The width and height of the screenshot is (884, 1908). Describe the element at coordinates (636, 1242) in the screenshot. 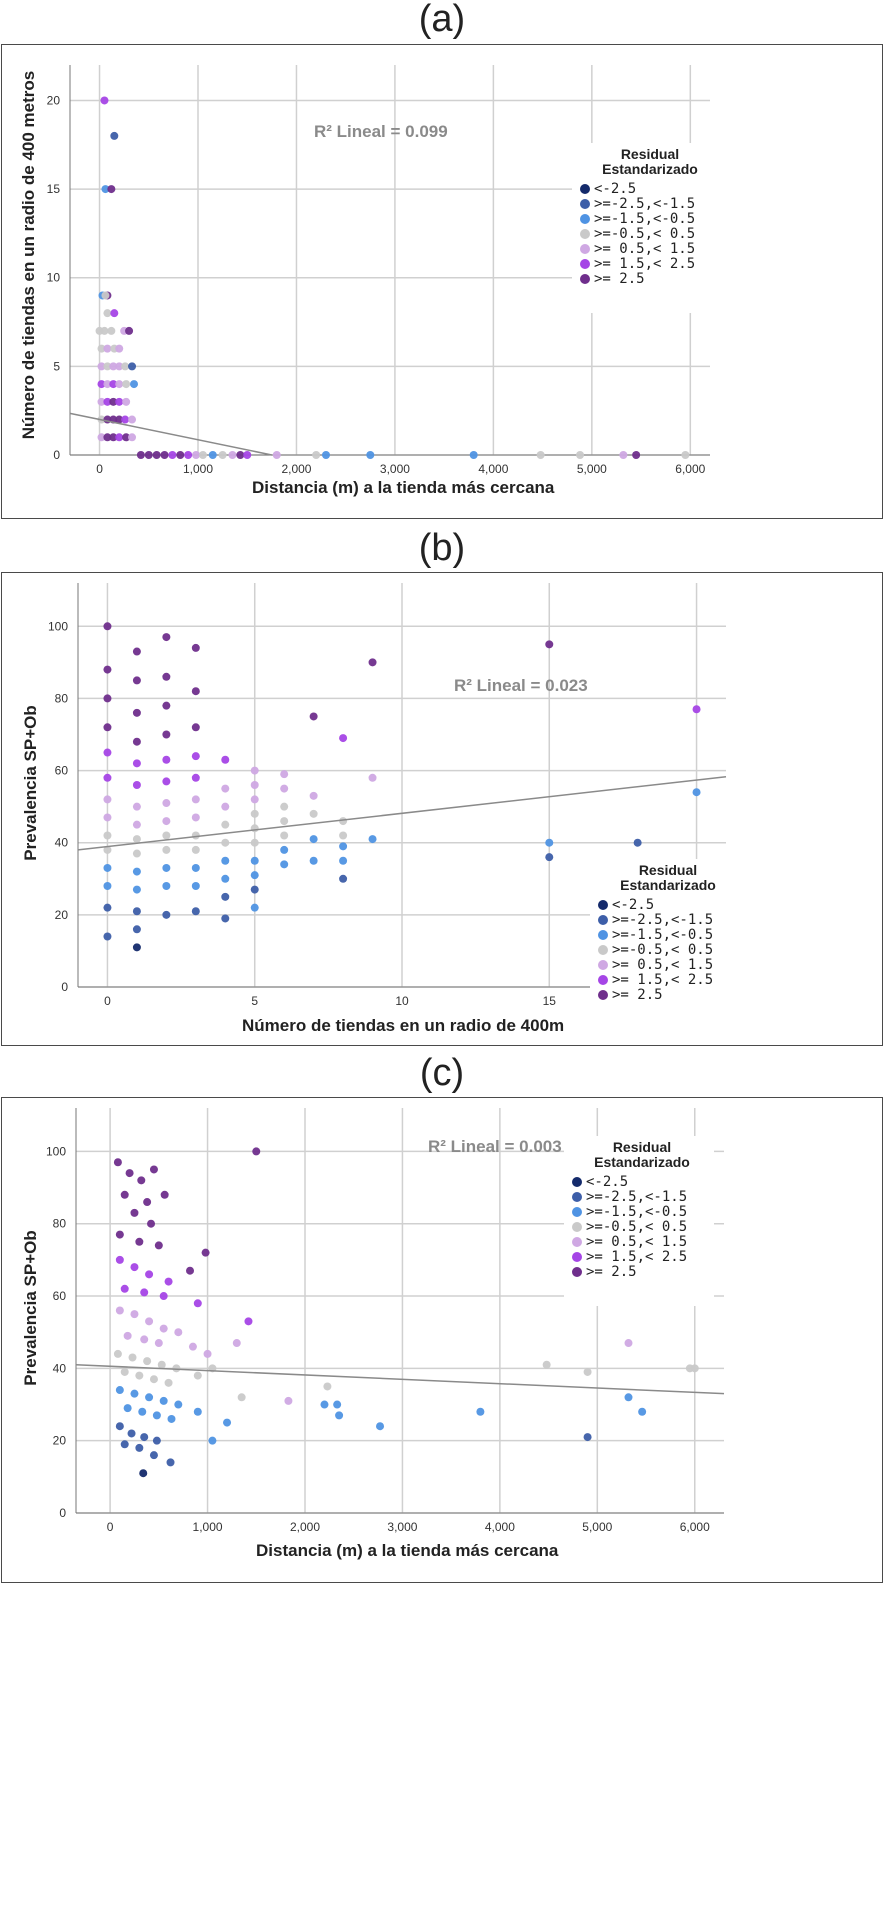

I see `legend-item-label: >= 0.5,< 1.5` at that location.